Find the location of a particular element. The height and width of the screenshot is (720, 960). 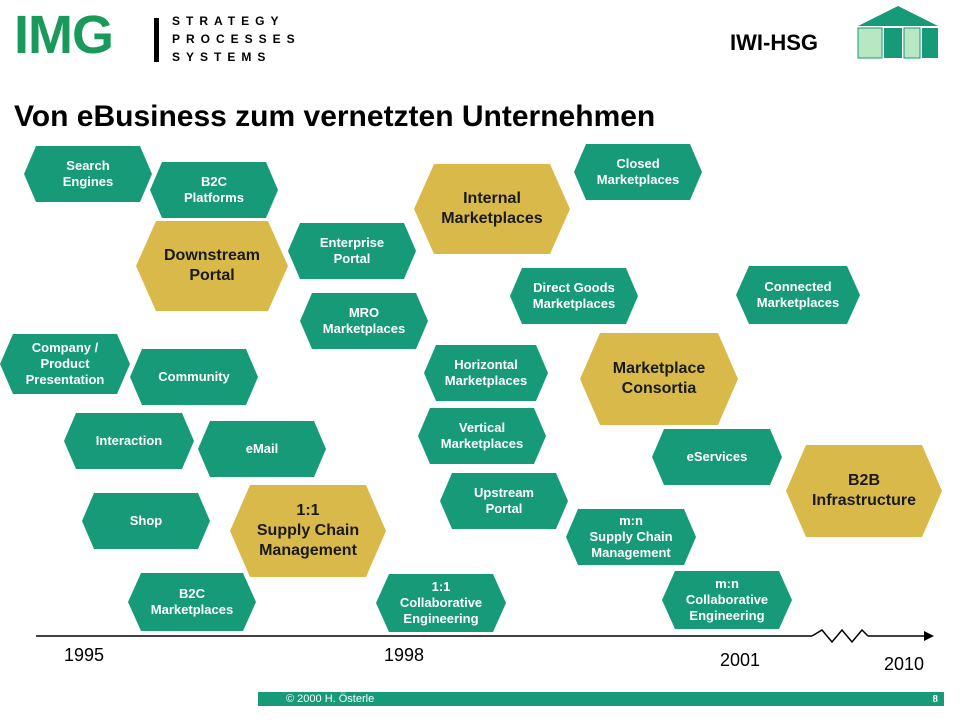

node-internal-marketplaces: Internal Marketplaces is located at coordinates (492, 209).